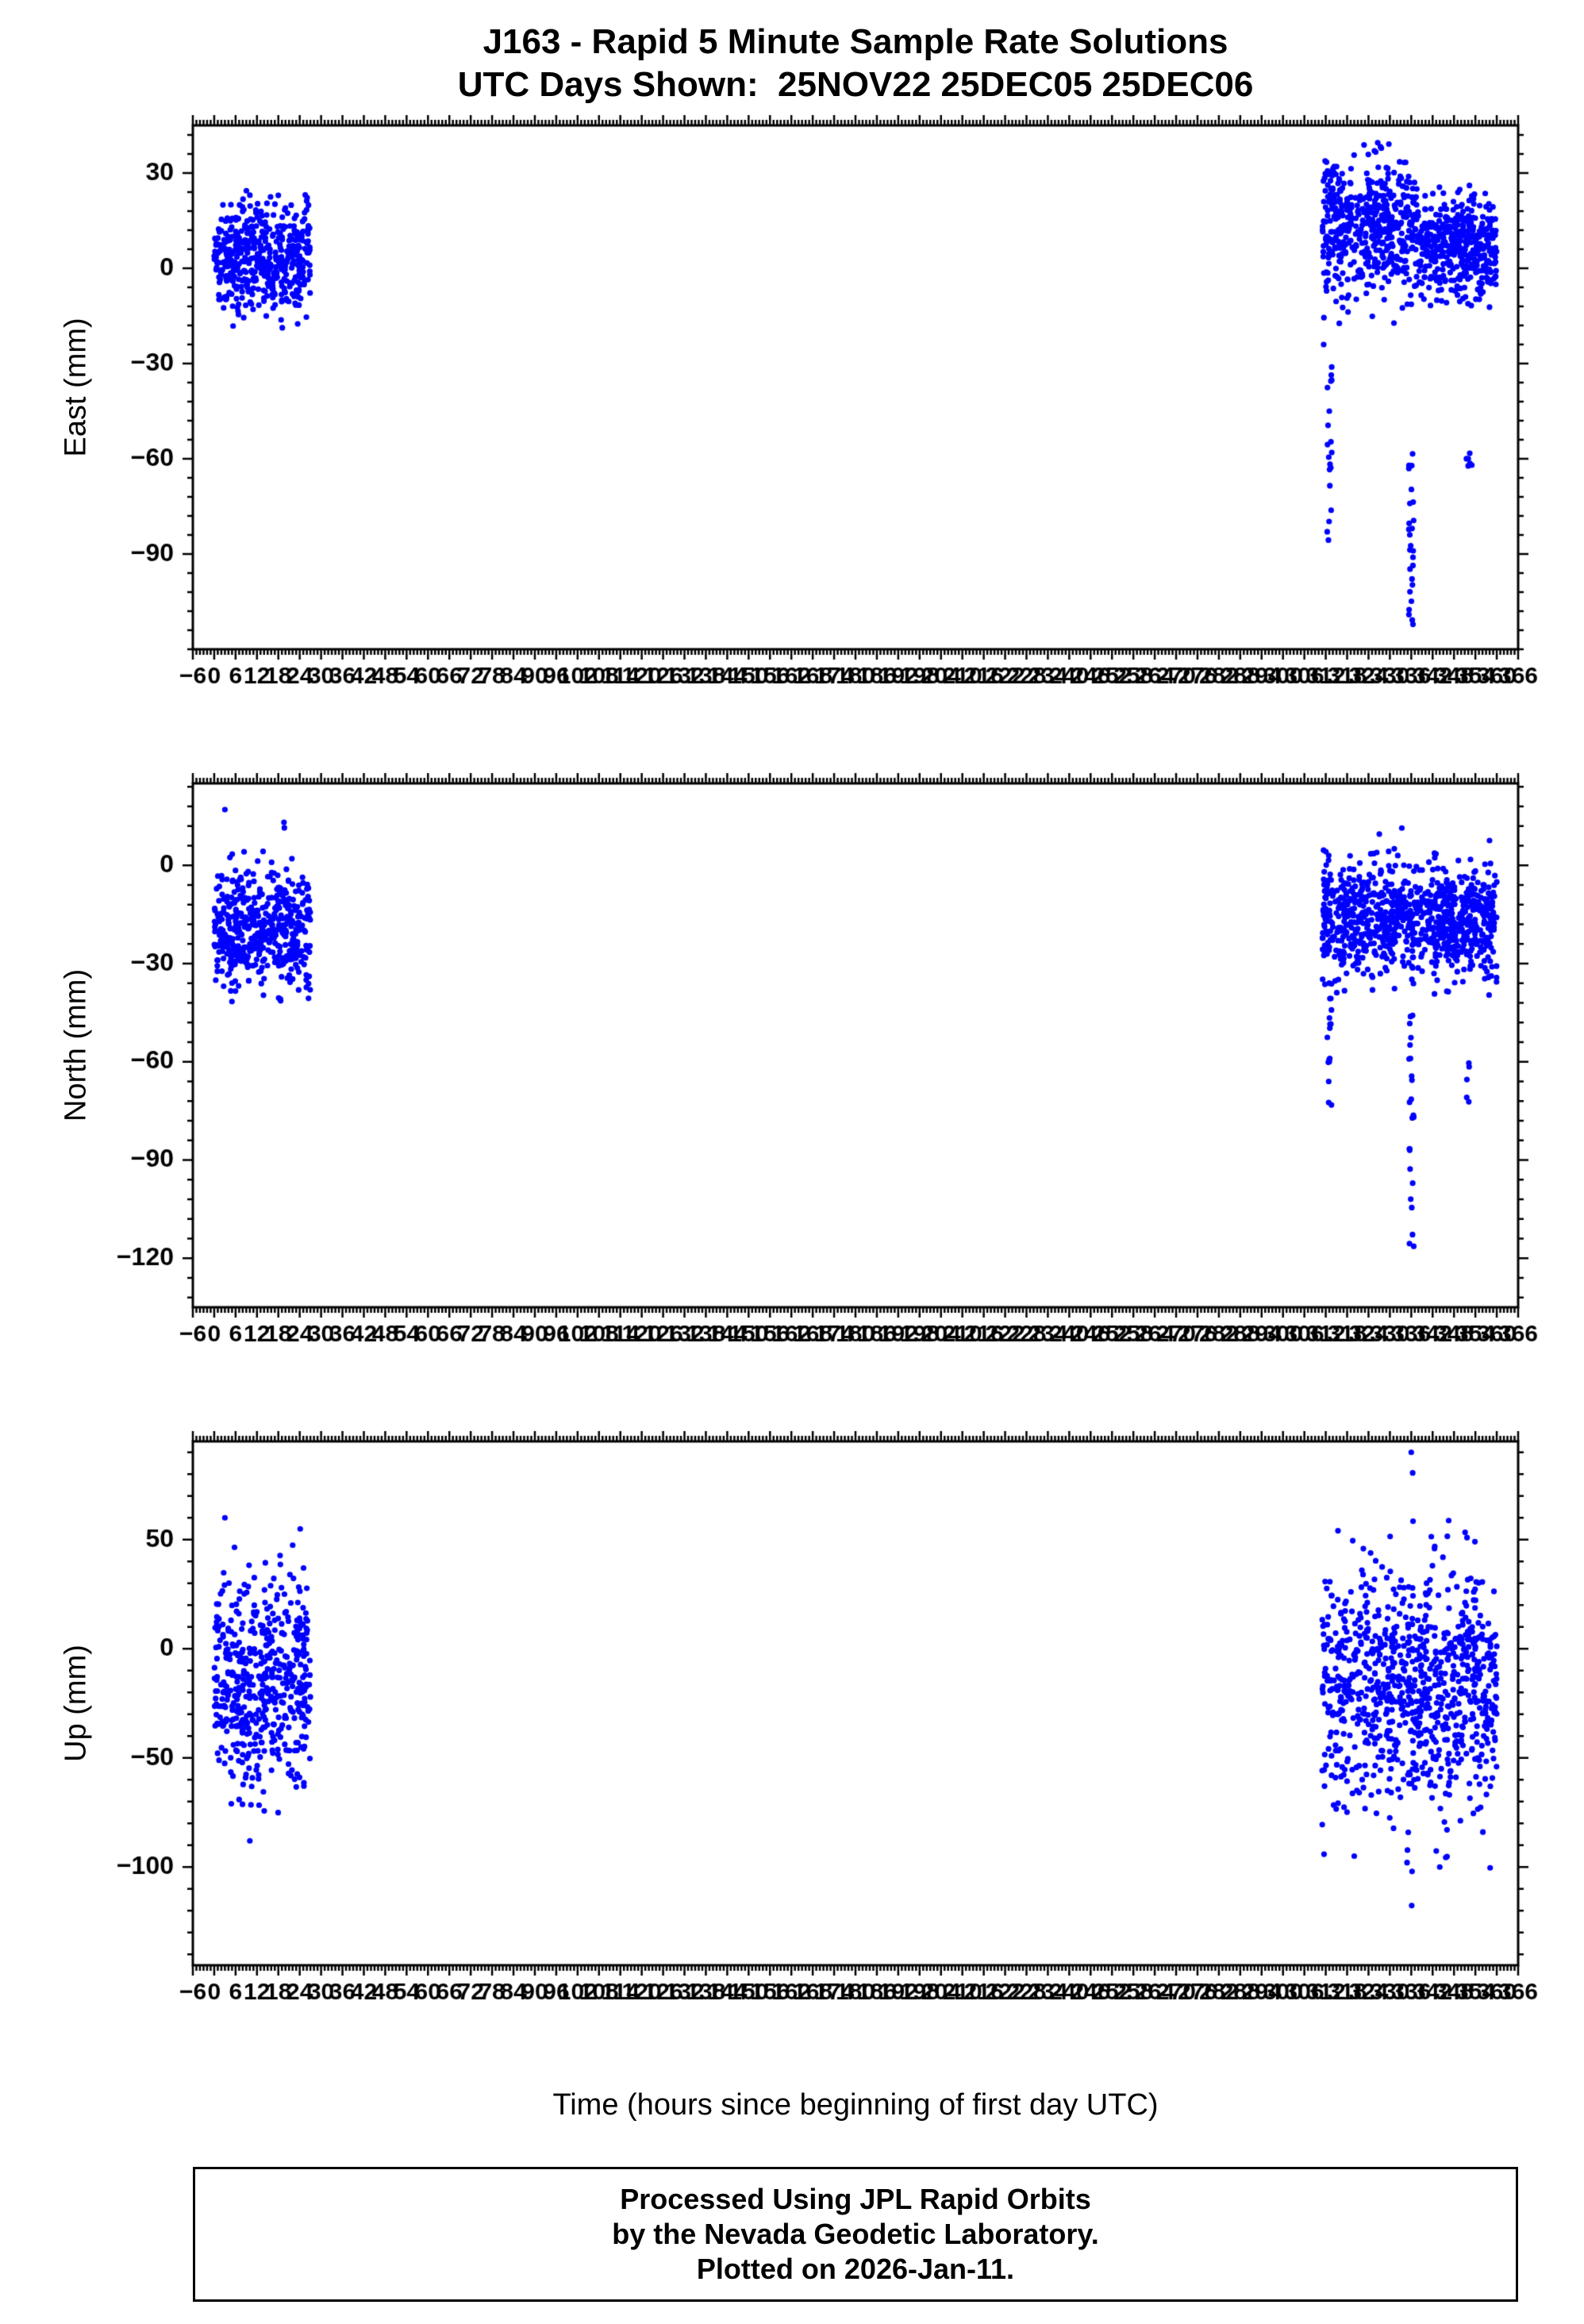 The width and height of the screenshot is (1584, 2324). I want to click on chart-subtitle: UTC Days Shown: 25NOV22 25DEC05 25DEC06, so click(855, 84).